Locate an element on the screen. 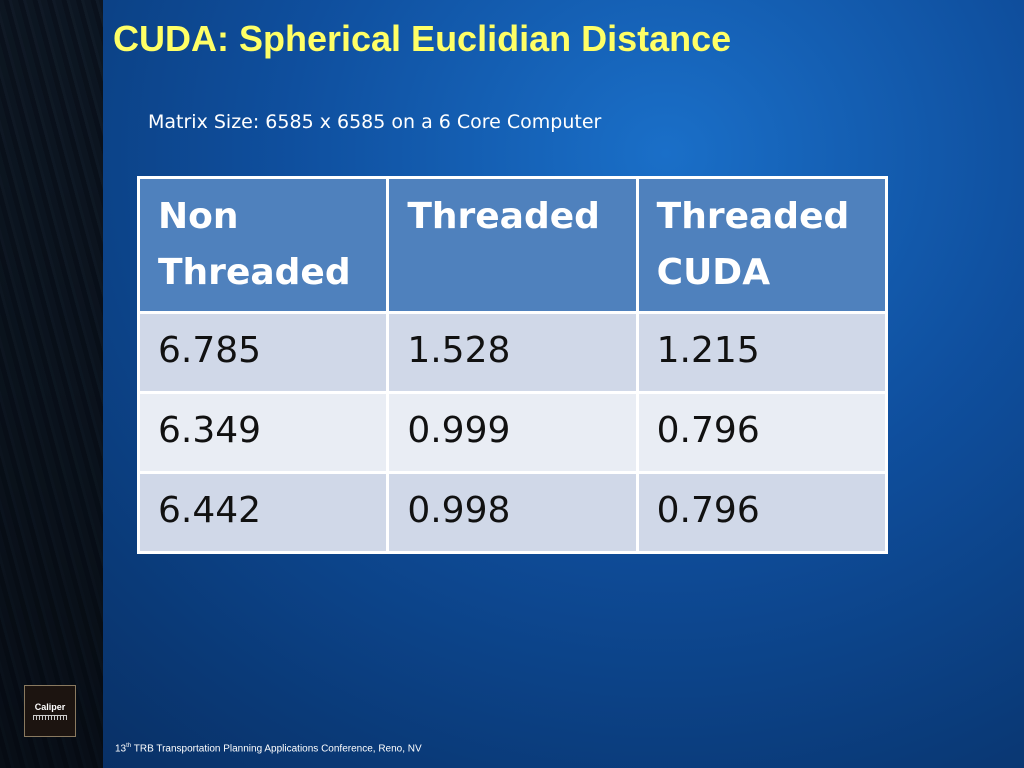 This screenshot has width=1024, height=768. column-header: Threaded CUDA is located at coordinates (762, 245).